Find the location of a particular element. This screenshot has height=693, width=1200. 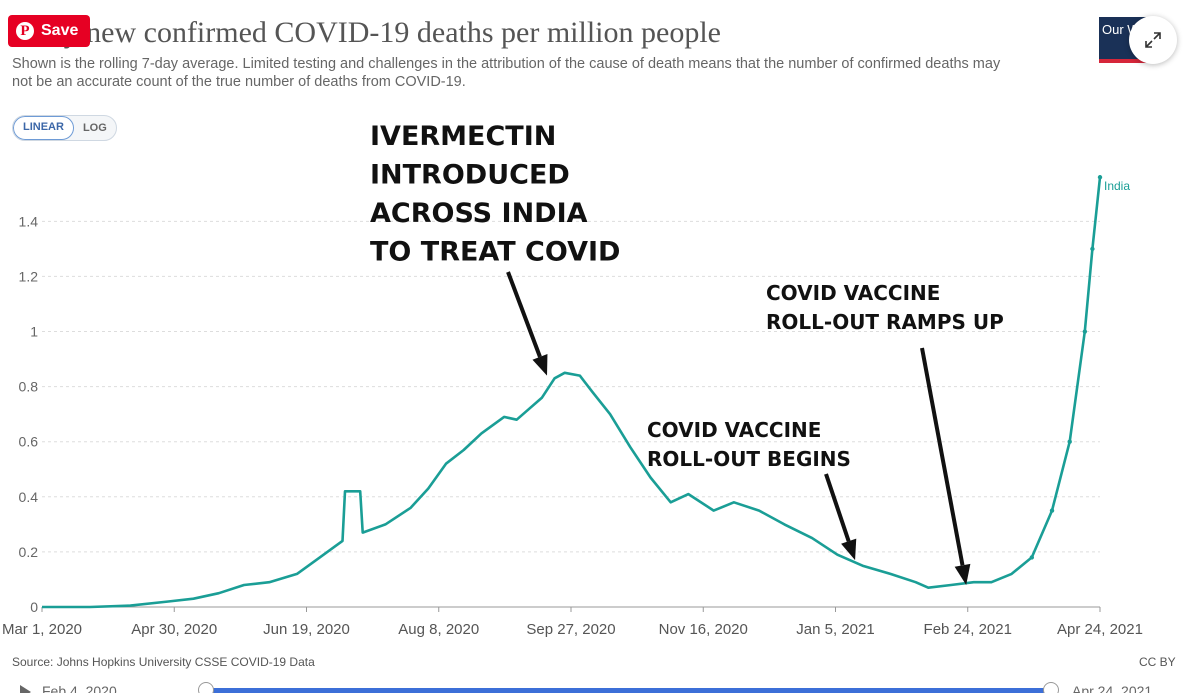

annotation-line: INTRODUCED is located at coordinates (470, 175).